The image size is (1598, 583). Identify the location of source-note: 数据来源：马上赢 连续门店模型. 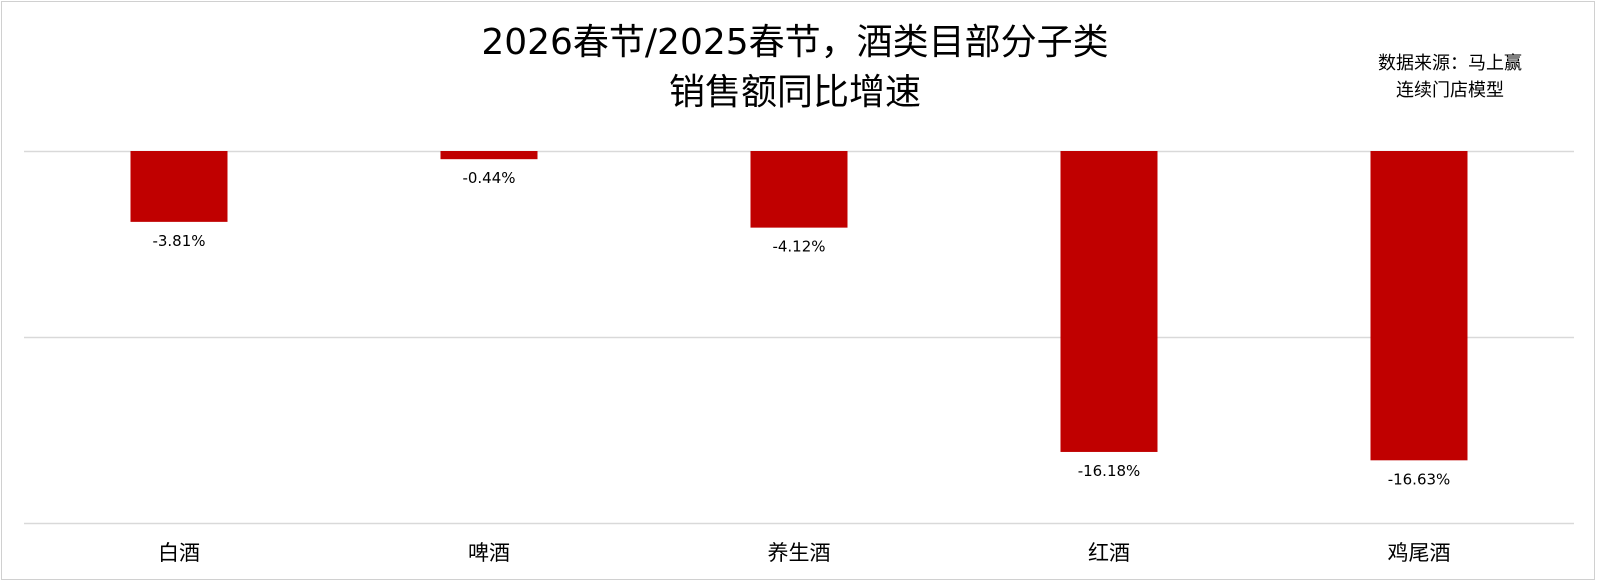
(1450, 77).